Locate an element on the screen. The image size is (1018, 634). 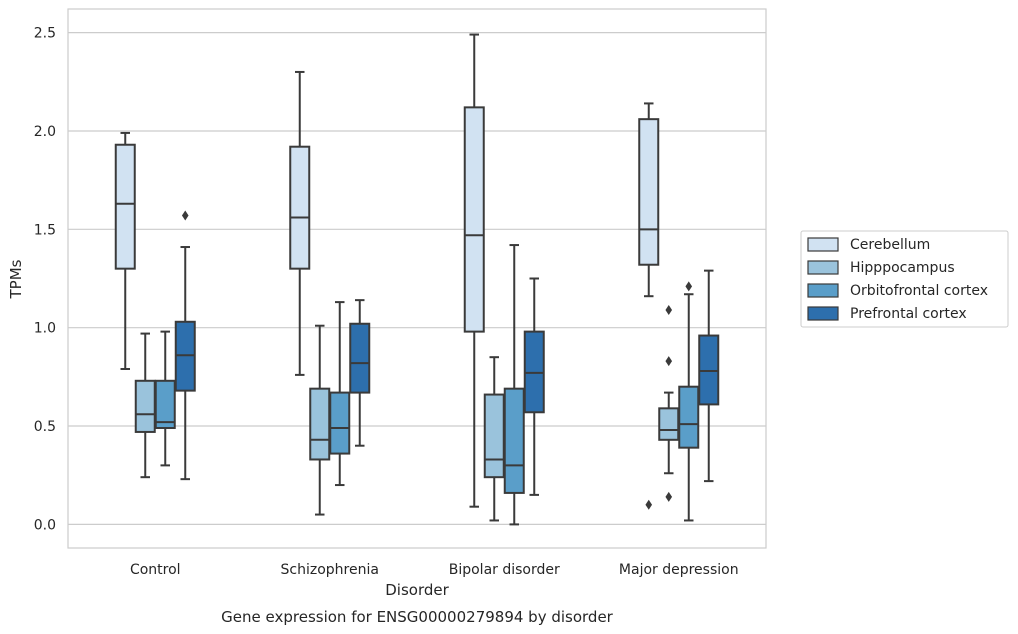
x-axis-label: Disorder is located at coordinates (417, 590).